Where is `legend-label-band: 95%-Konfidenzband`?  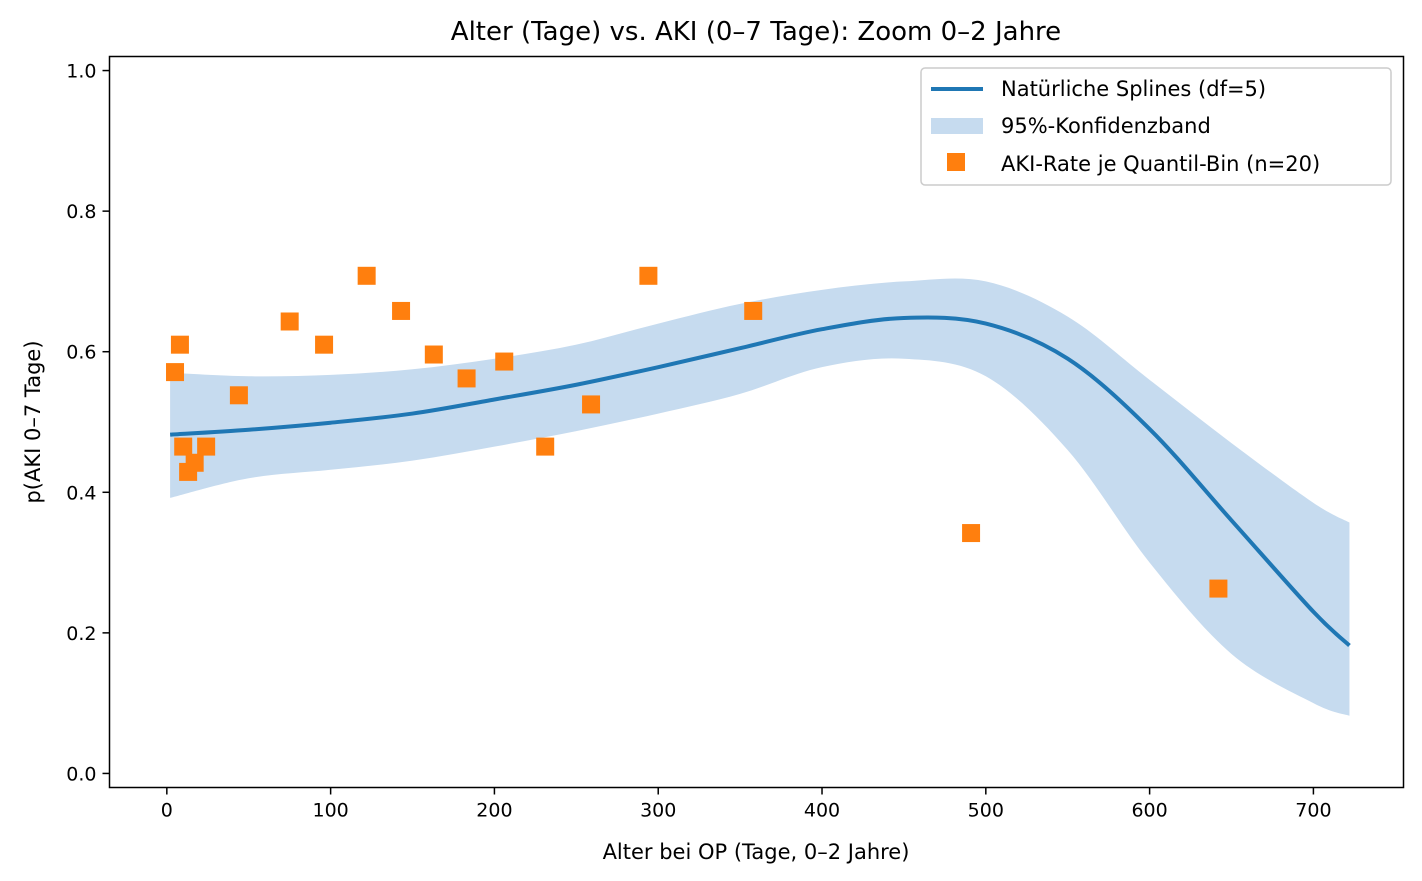 legend-label-band: 95%-Konfidenzband is located at coordinates (1106, 126).